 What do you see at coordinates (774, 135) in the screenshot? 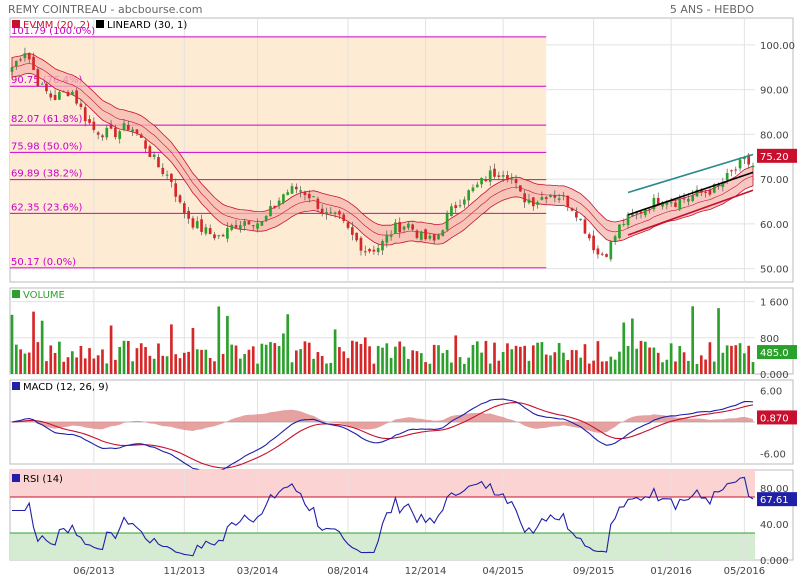
I see `price-tick-label: 80.00` at bounding box center [774, 135].